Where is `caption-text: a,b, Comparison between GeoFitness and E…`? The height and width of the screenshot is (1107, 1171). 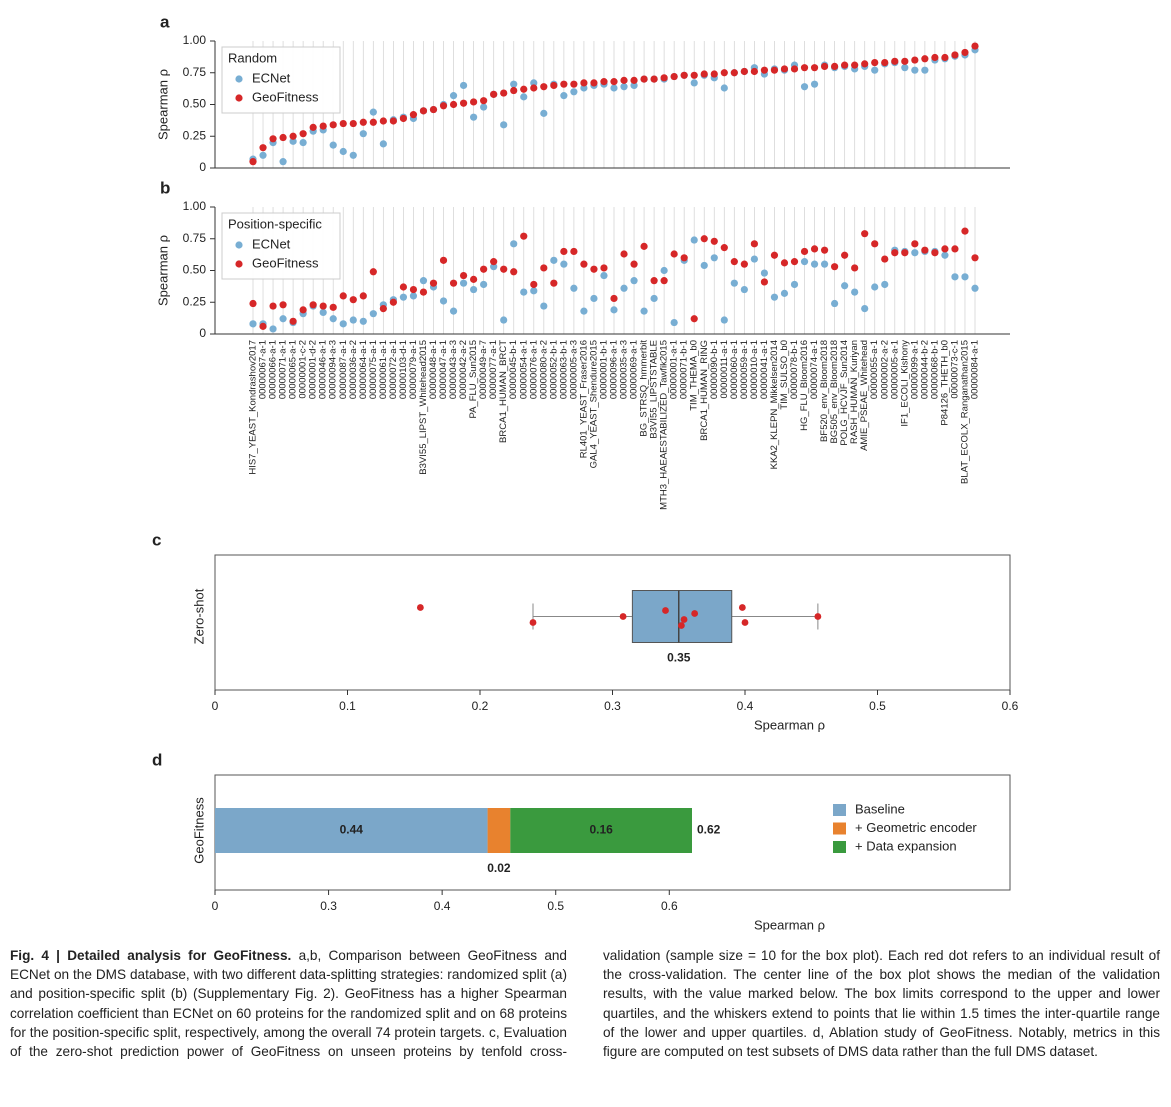 caption-text: a,b, Comparison between GeoFitness and E… is located at coordinates (585, 1004).